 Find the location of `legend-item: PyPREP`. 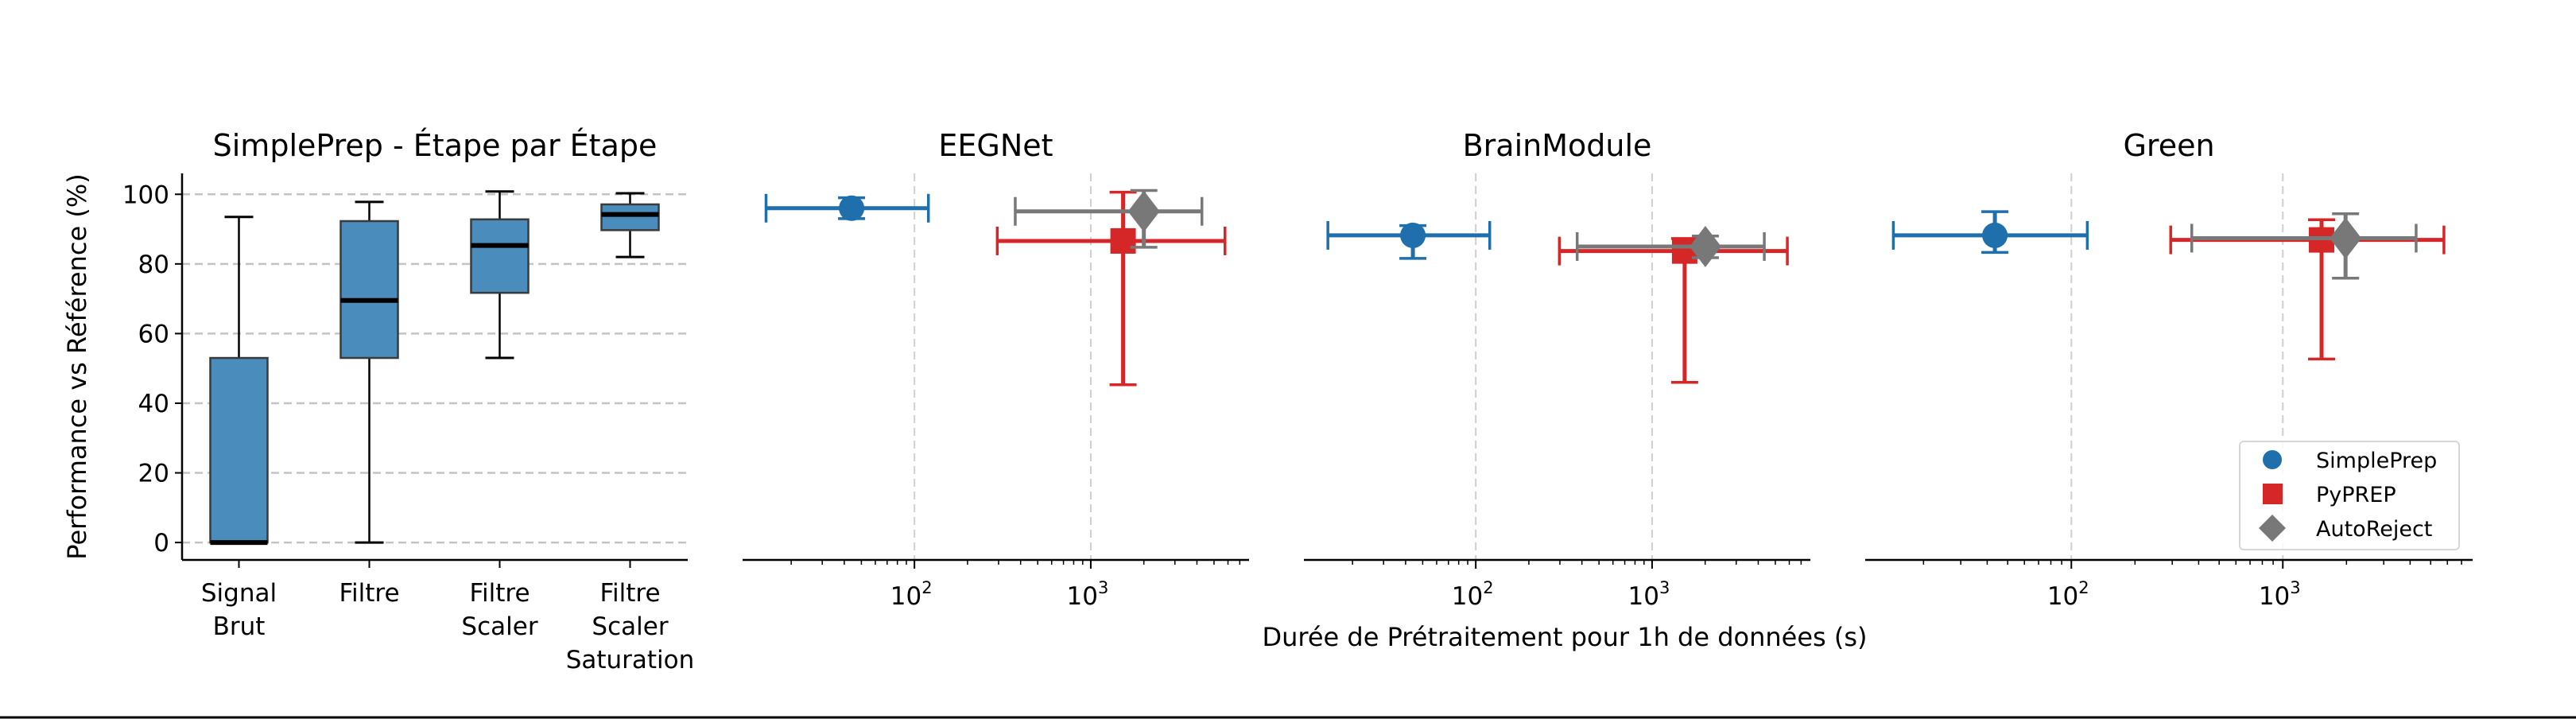

legend-item: PyPREP is located at coordinates (2330, 495).